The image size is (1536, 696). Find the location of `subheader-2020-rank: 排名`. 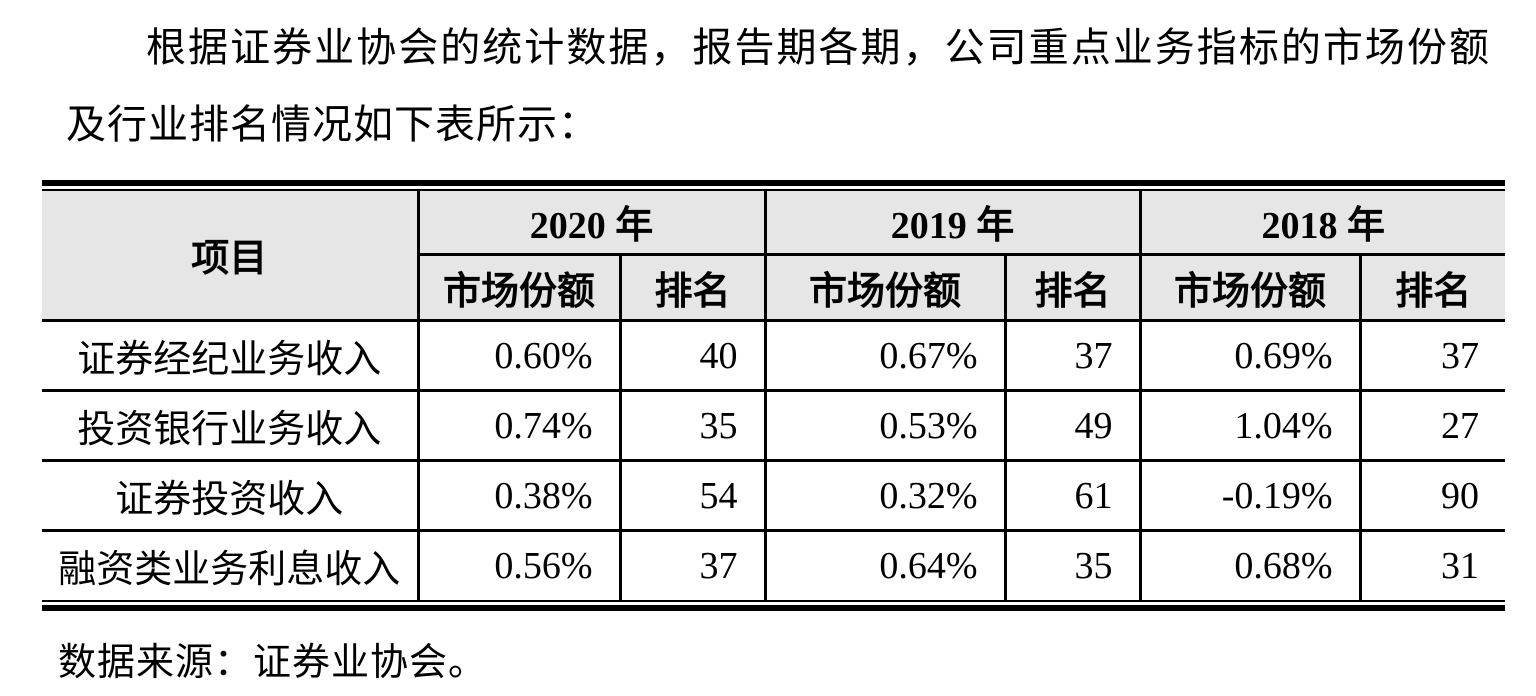

subheader-2020-rank: 排名 is located at coordinates (692, 288).